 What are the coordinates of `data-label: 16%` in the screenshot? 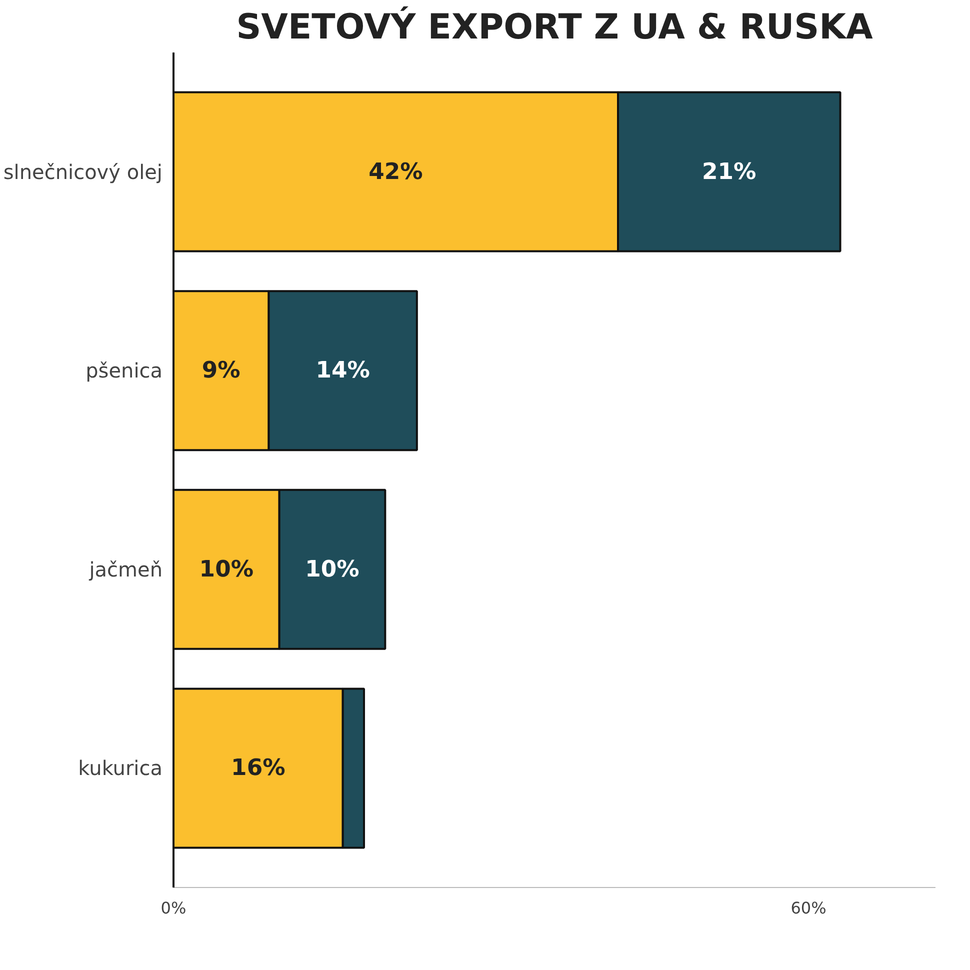 It's located at (258, 768).